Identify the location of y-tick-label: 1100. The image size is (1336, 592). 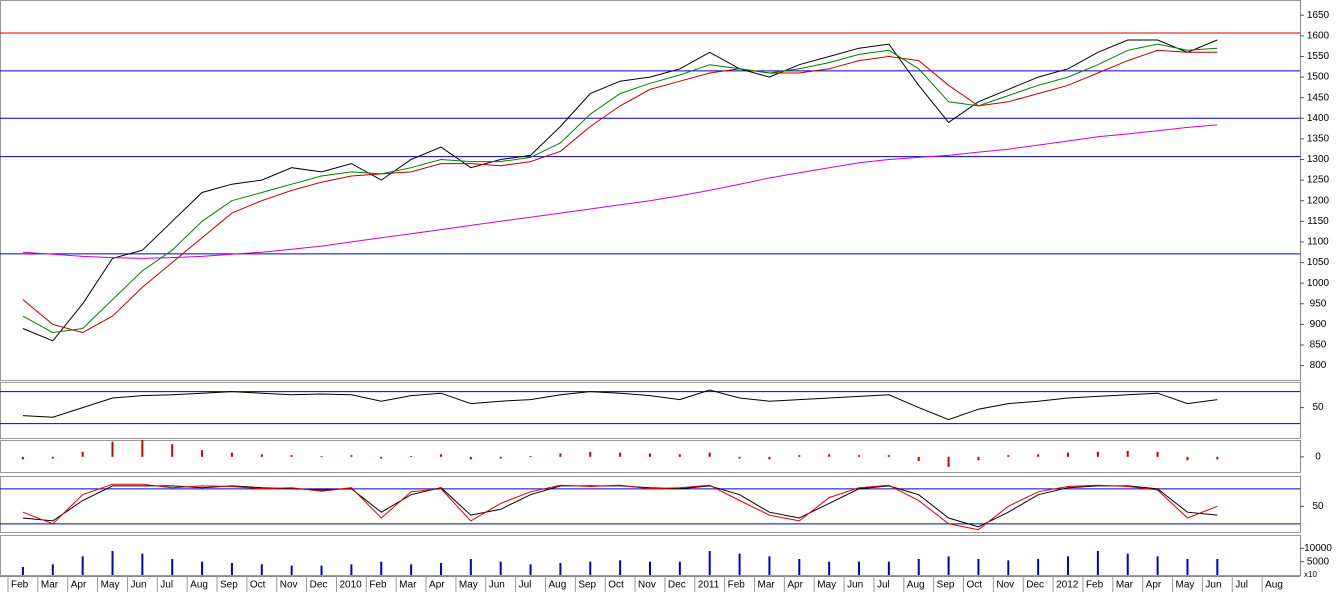
(1318, 242).